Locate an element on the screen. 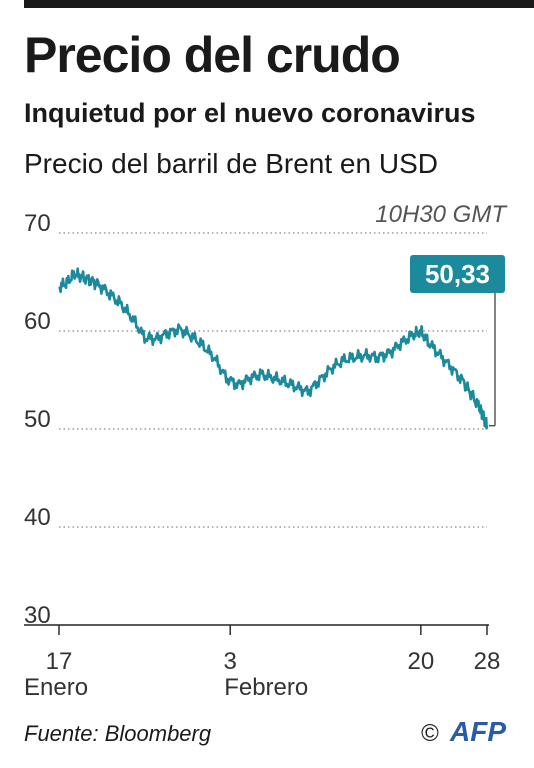 This screenshot has width=534, height=768. credit: © AFP is located at coordinates (463, 732).